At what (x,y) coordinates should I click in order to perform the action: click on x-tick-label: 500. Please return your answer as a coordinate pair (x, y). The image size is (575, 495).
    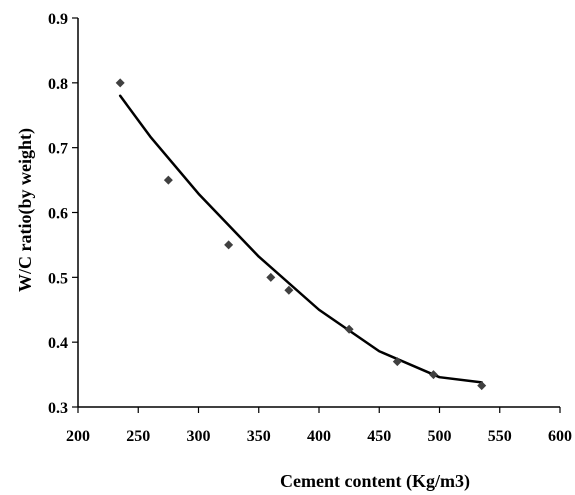
    Looking at the image, I should click on (440, 436).